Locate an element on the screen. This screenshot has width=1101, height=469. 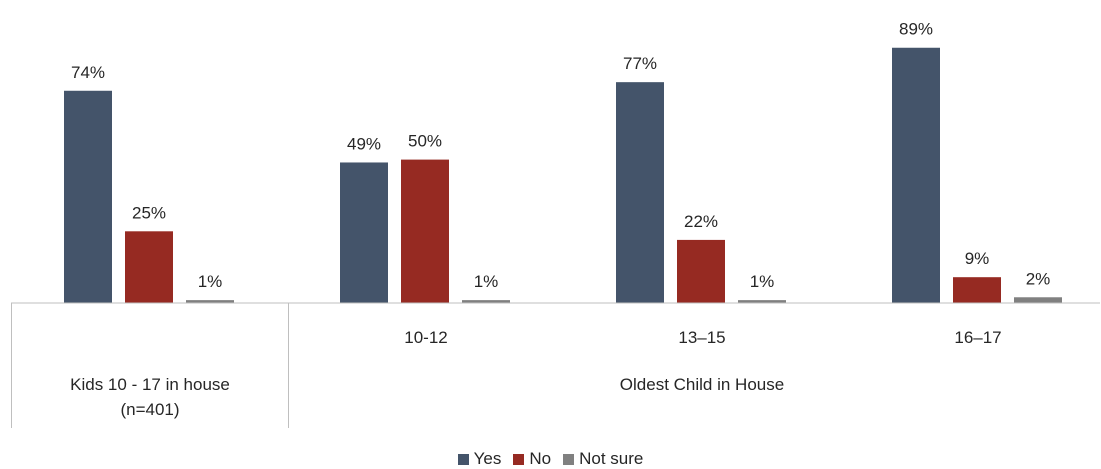
legend-label: No is located at coordinates (540, 458).